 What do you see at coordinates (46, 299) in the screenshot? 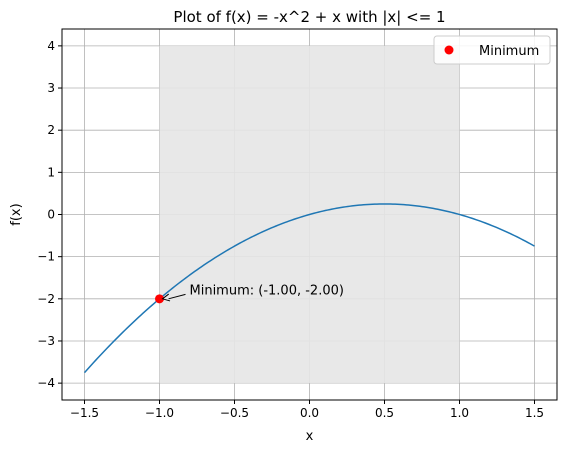
I see `y-tick-label: −2` at bounding box center [46, 299].